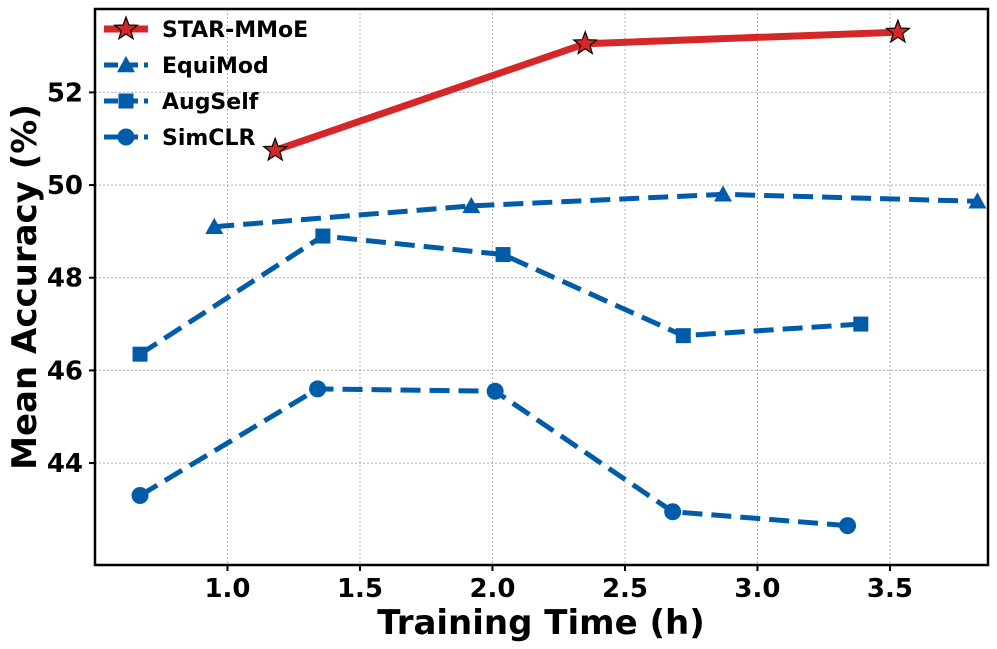 The width and height of the screenshot is (997, 649). I want to click on y-tick-label: 46, so click(65, 371).